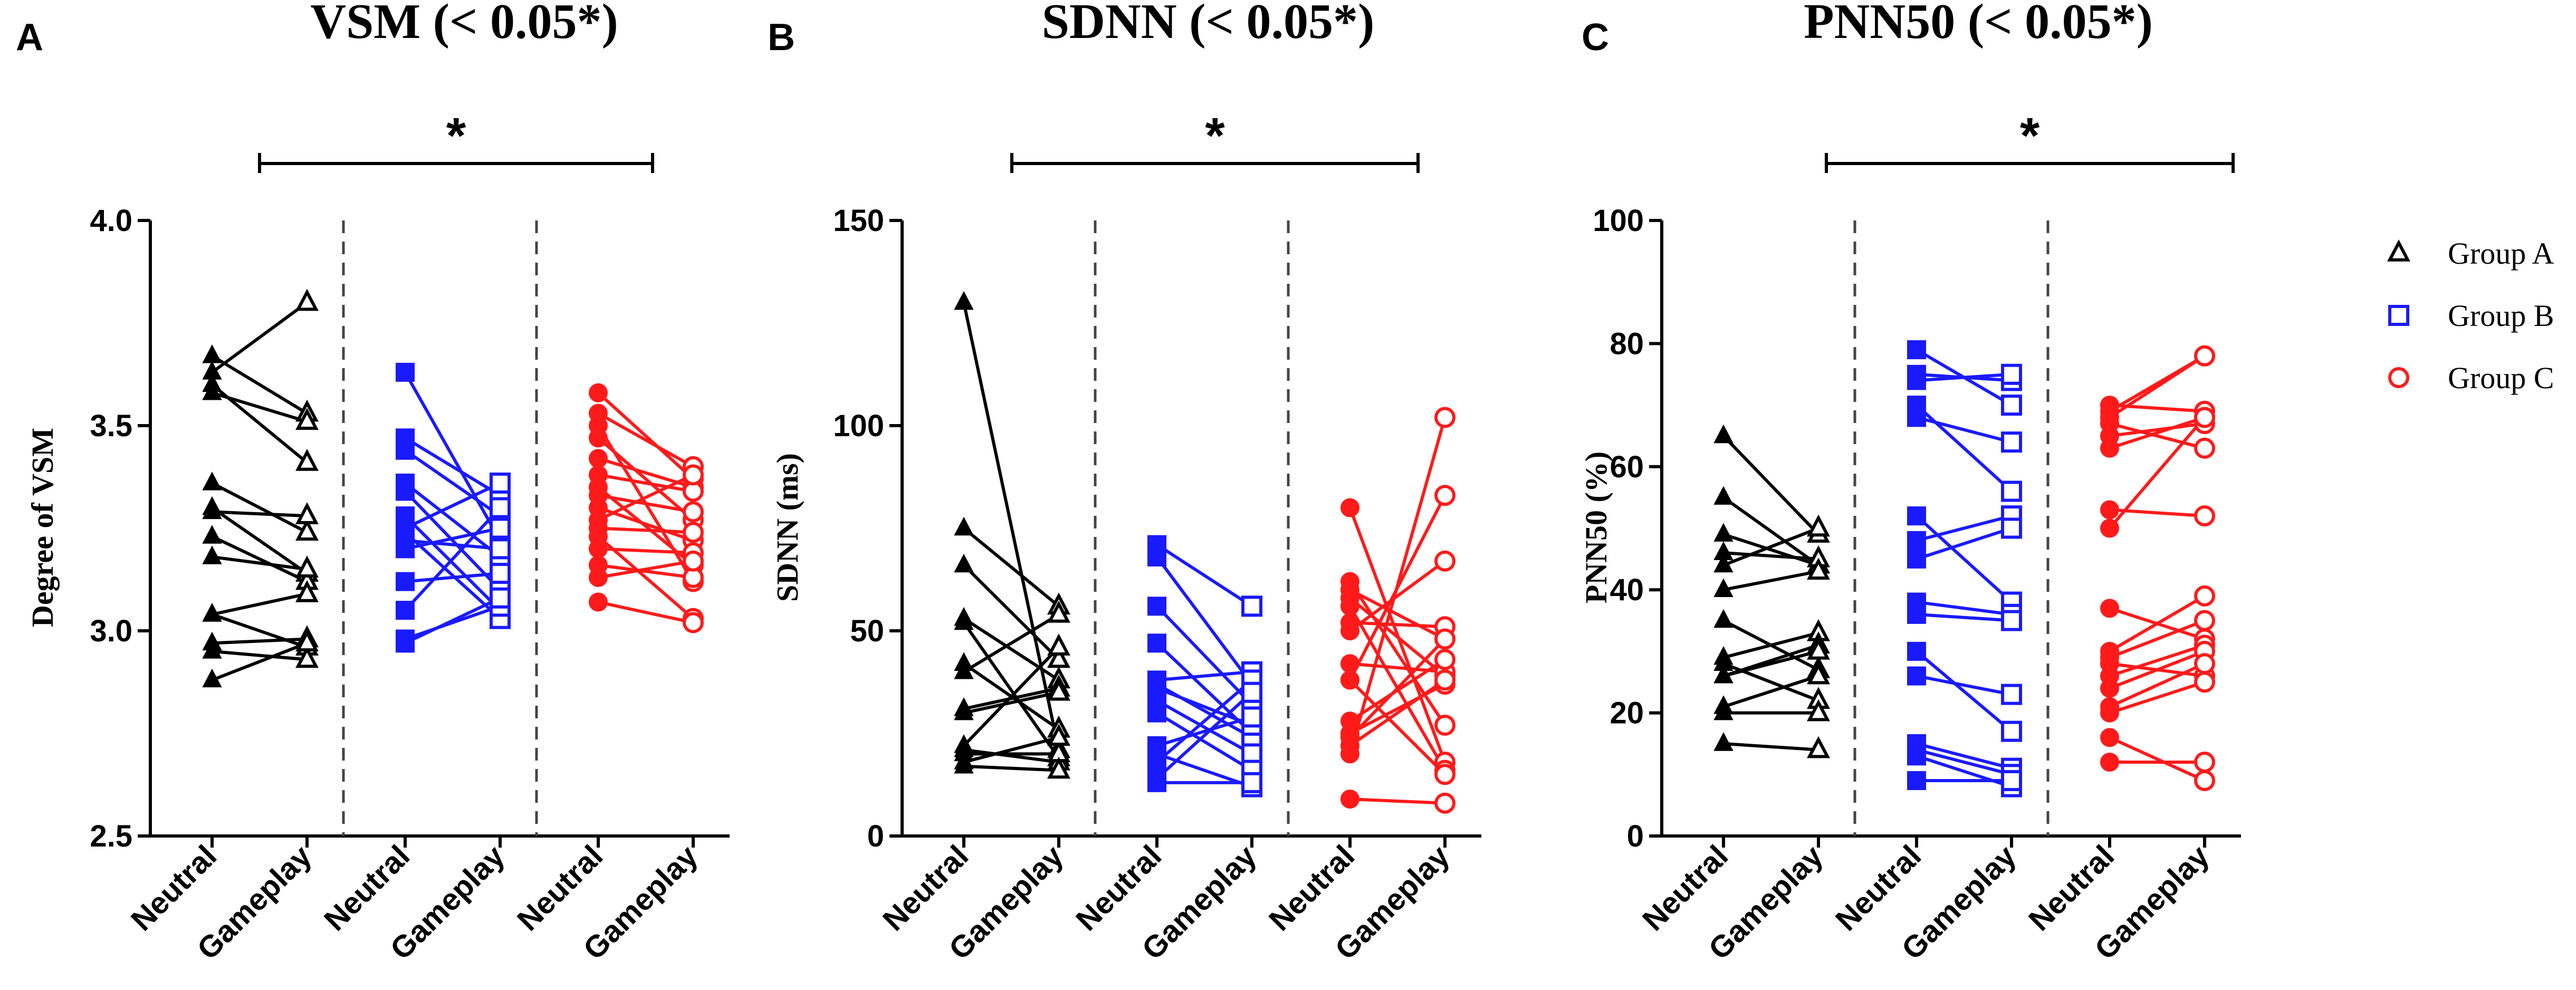  What do you see at coordinates (111, 836) in the screenshot?
I see `y-tick-label: 2.5` at bounding box center [111, 836].